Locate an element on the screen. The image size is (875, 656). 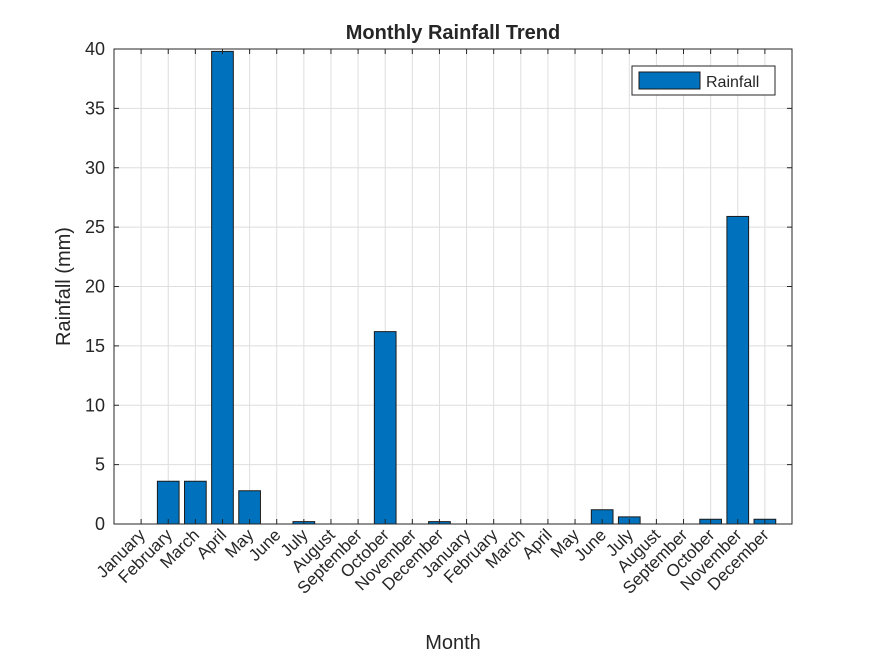
legend: Rainfall is located at coordinates (703, 80).